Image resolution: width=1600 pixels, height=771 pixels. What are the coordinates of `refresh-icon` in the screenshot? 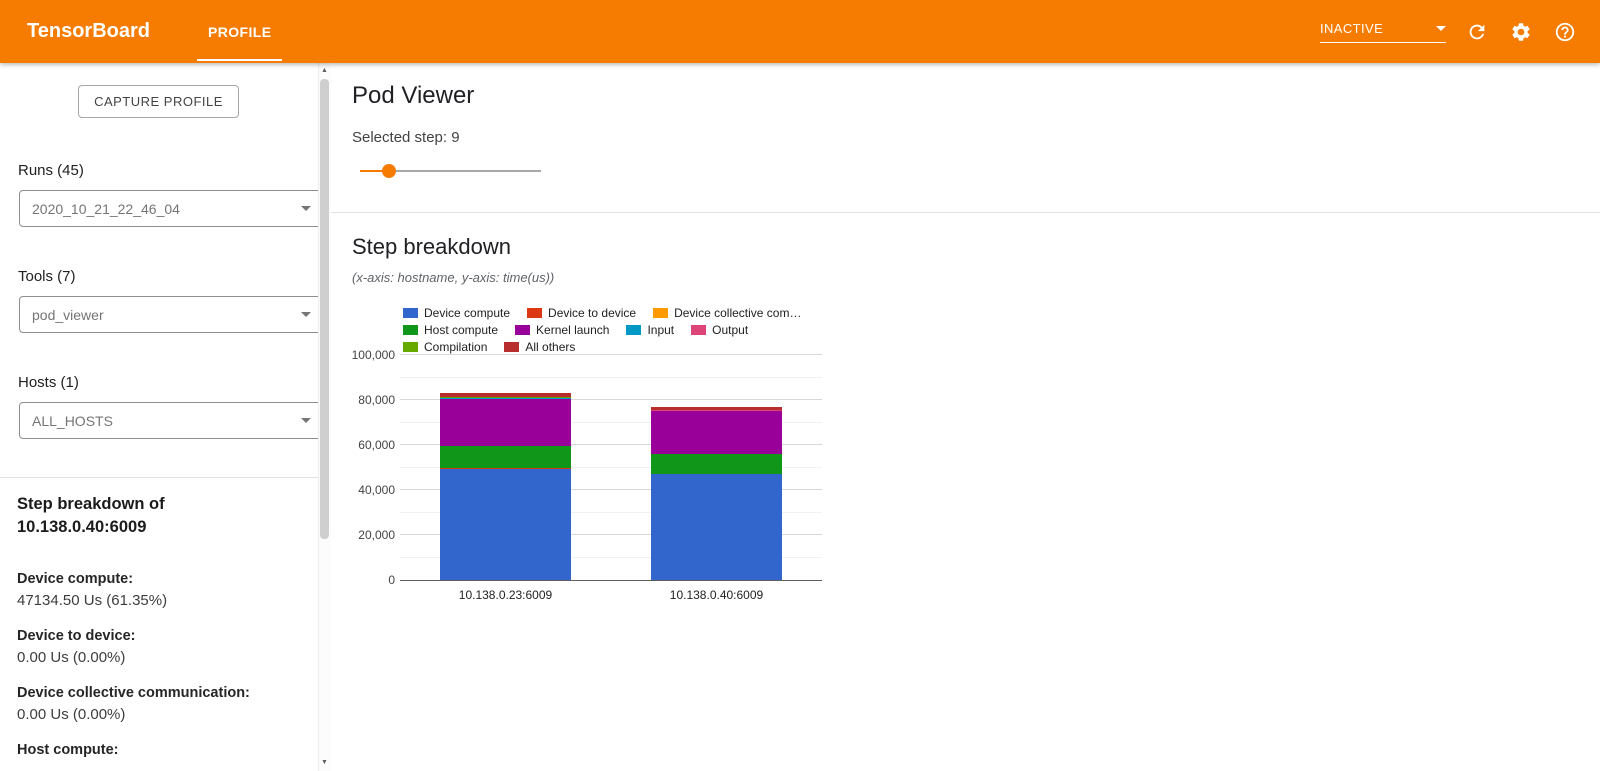 It's located at (1477, 31).